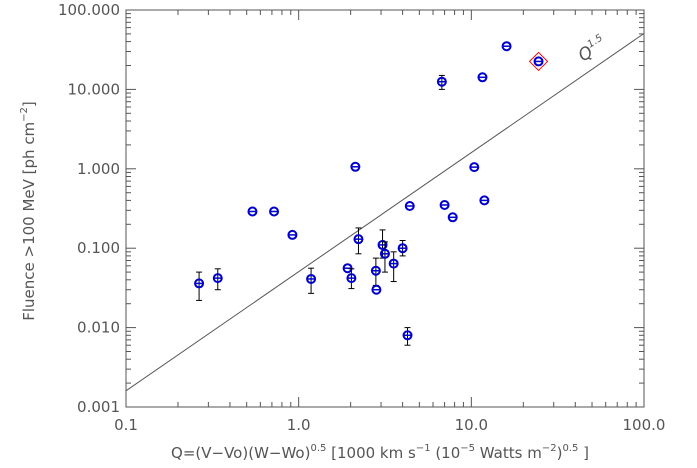 Image resolution: width=697 pixels, height=468 pixels. Describe the element at coordinates (98, 169) in the screenshot. I see `y-tick-label: 1.000` at that location.